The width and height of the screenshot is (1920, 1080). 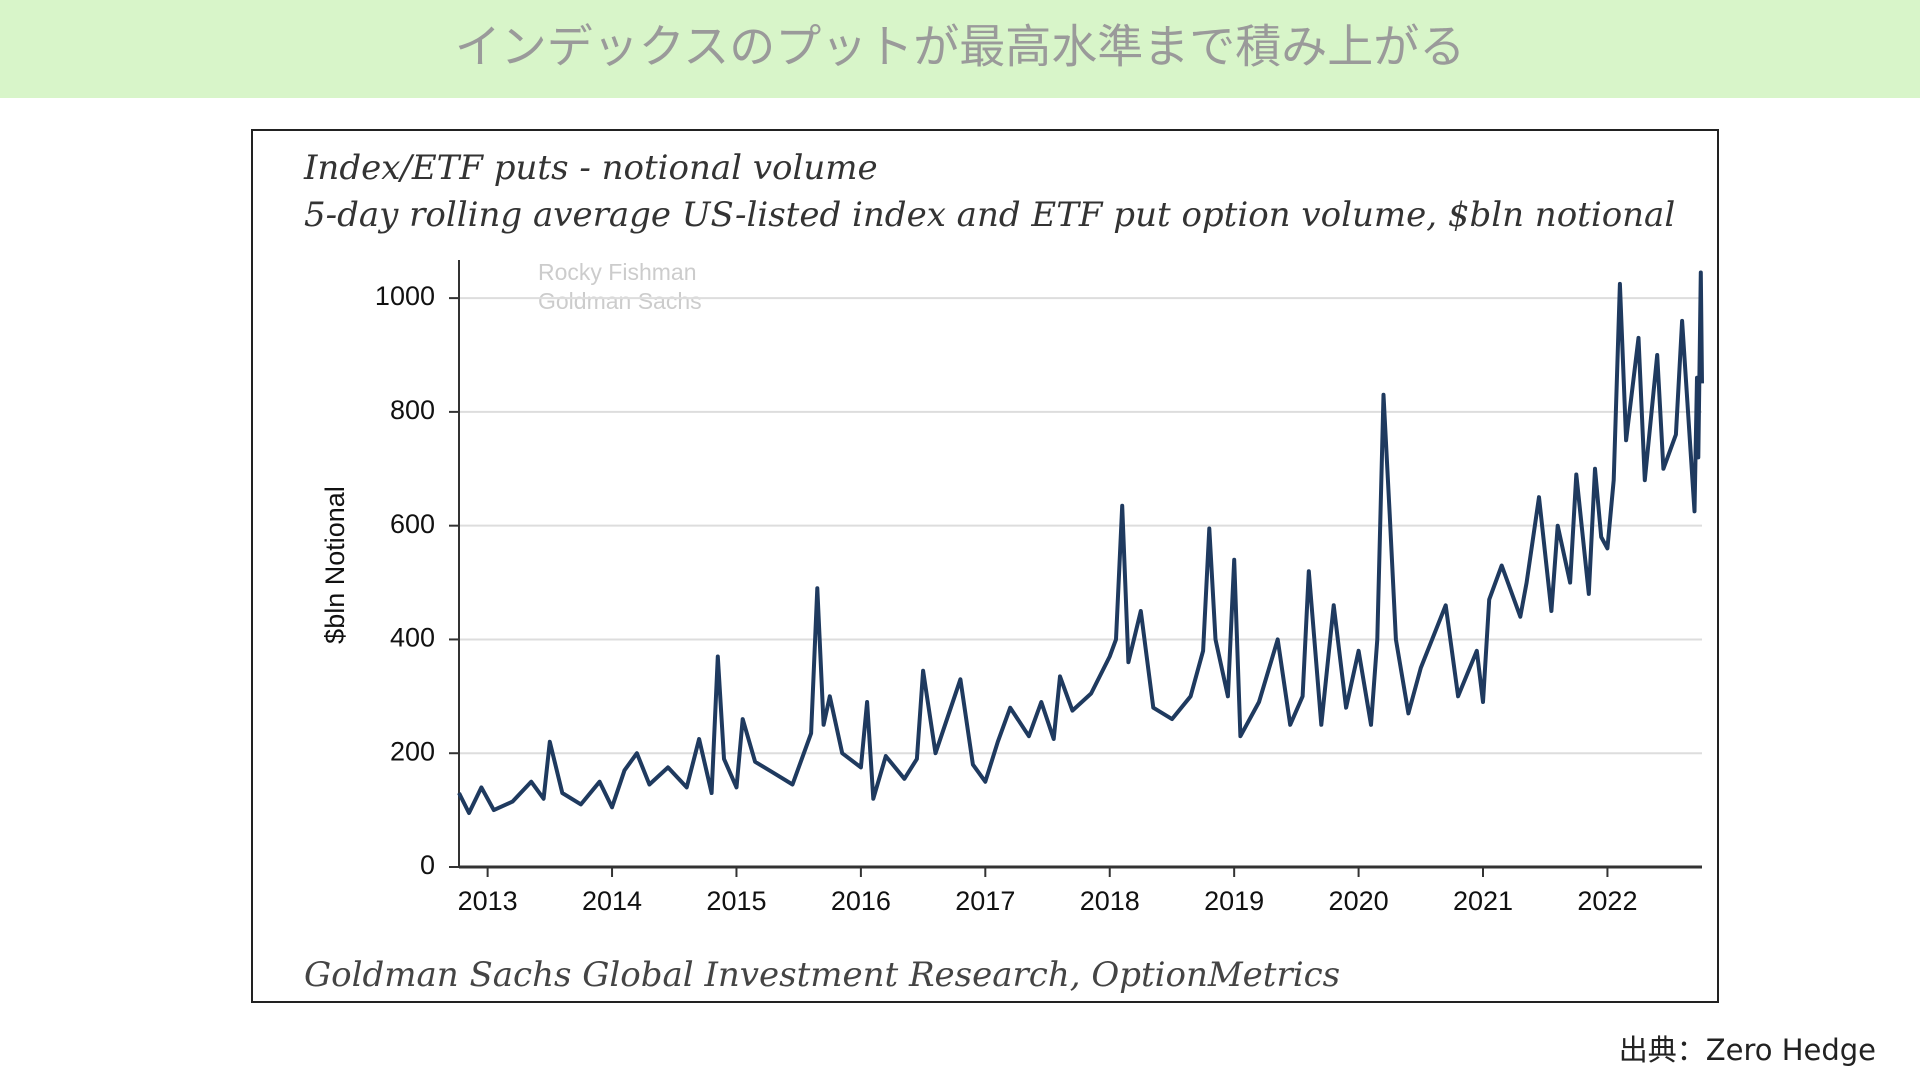 I want to click on y-tick-label: 0, so click(x=427, y=865).